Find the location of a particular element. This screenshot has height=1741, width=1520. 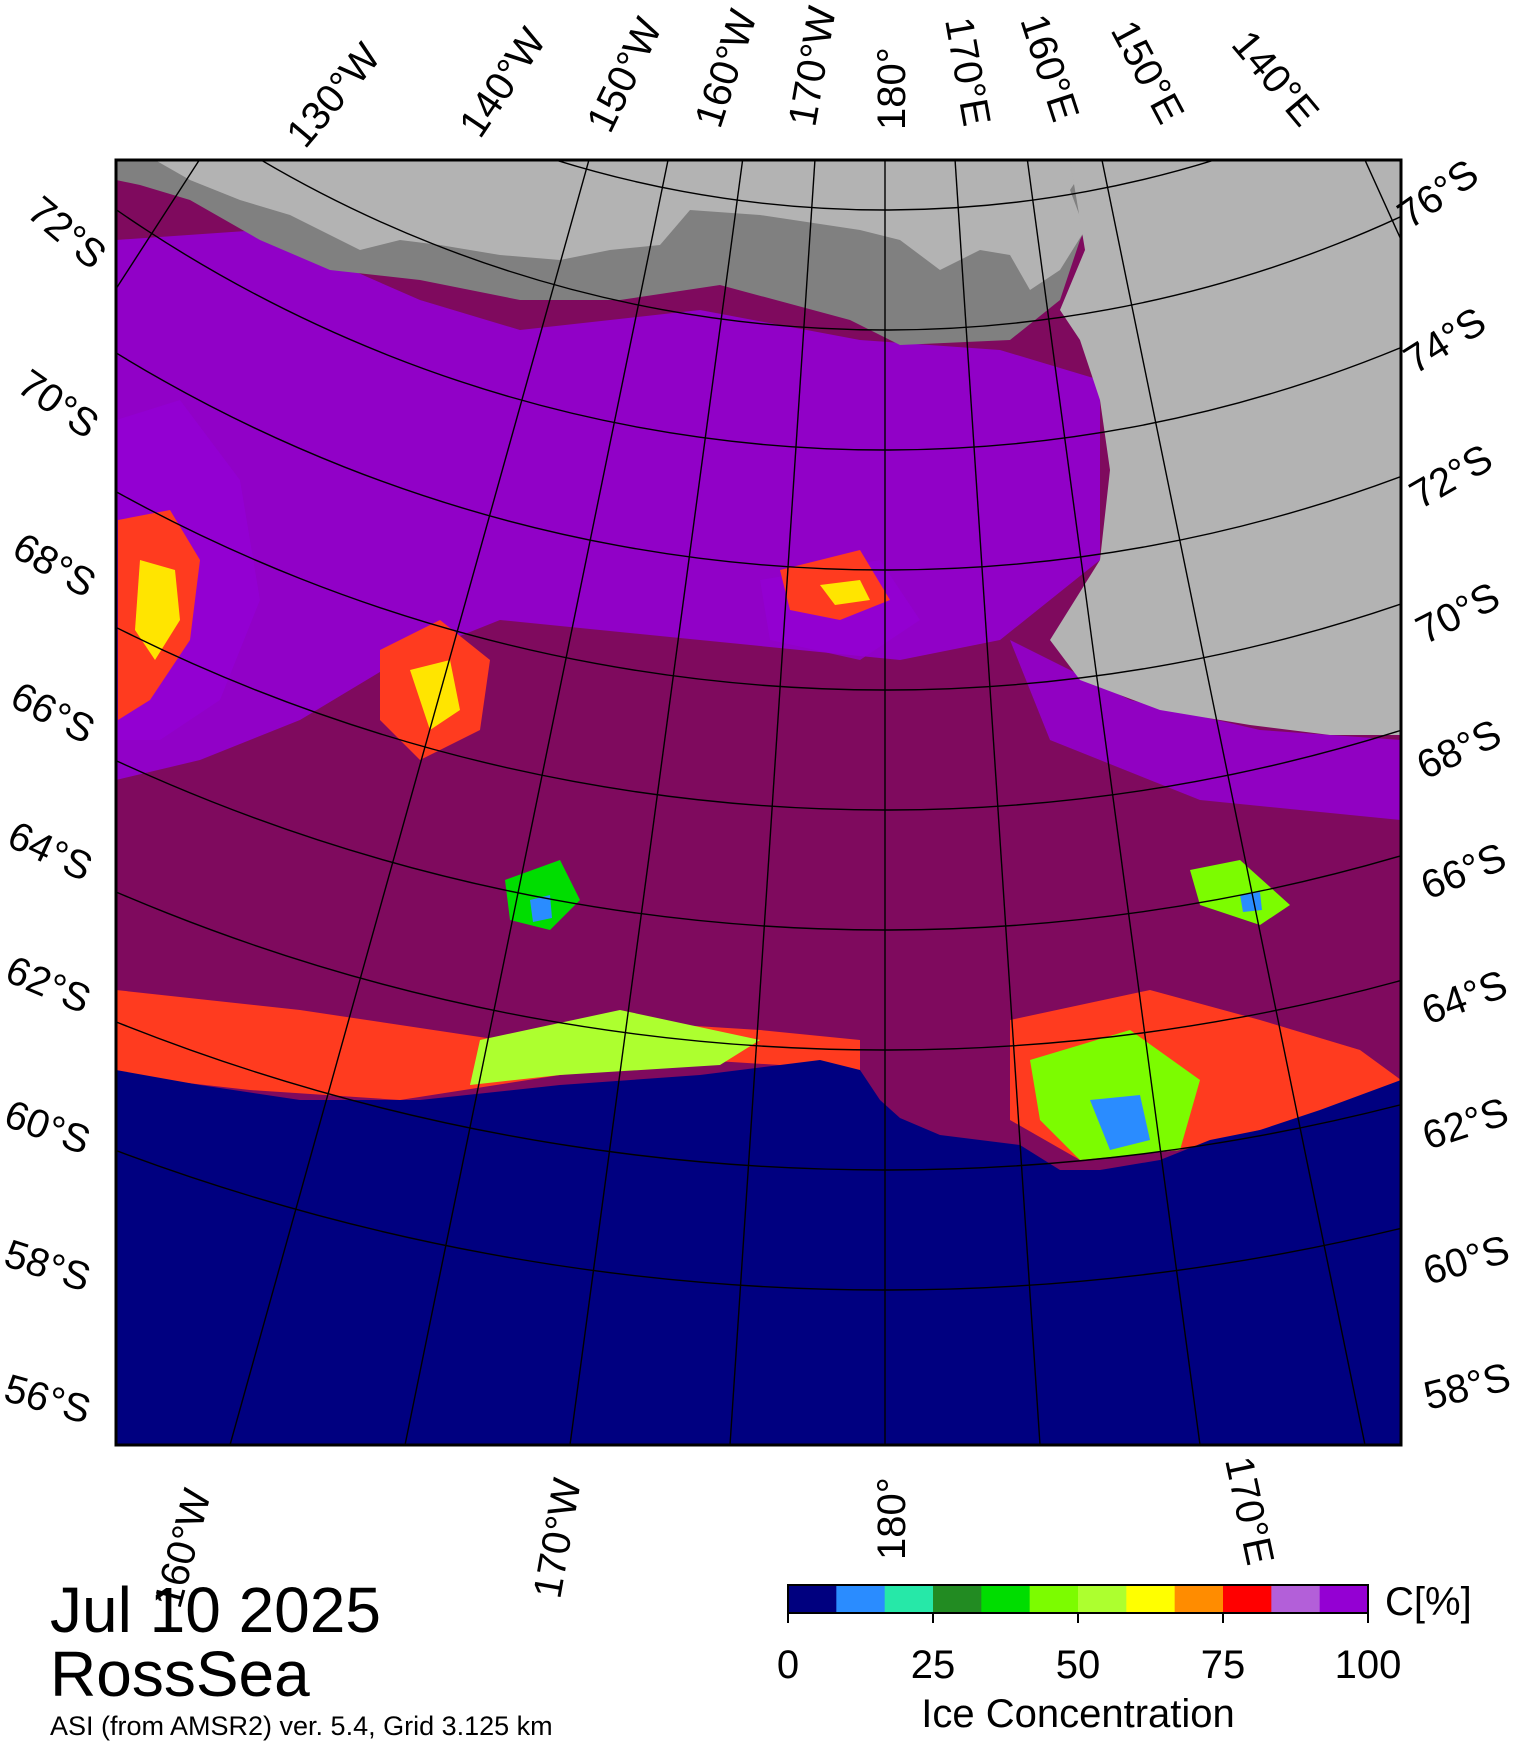

lat-label-left-62s: 62°S is located at coordinates (48, 985).